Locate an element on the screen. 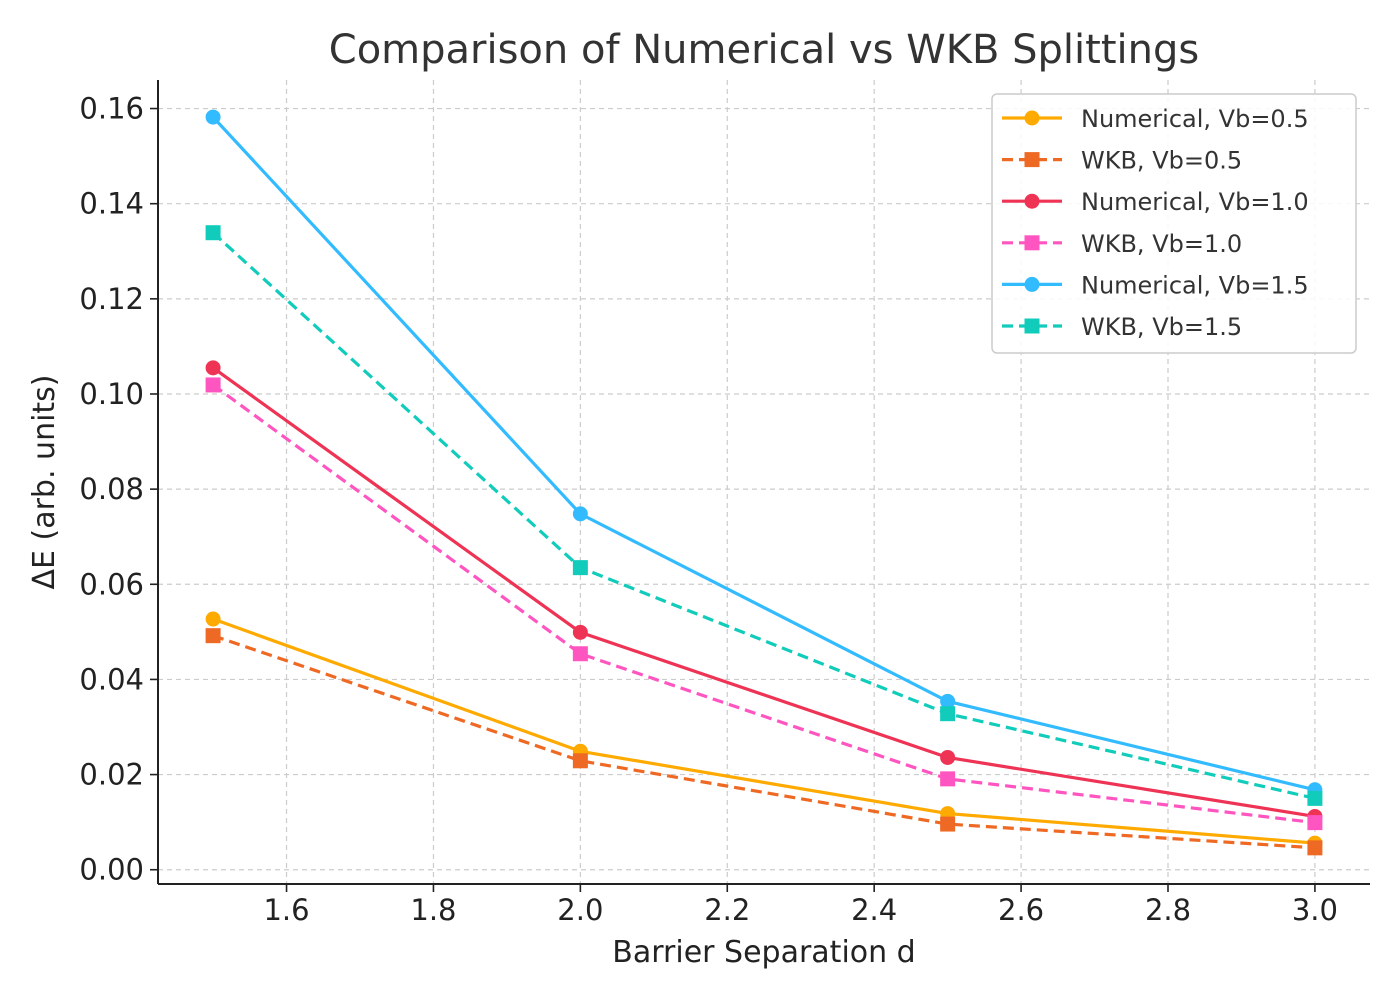 This screenshot has width=1400, height=1000. legend-entry: WKB, Vb=1.0 is located at coordinates (1122, 244).